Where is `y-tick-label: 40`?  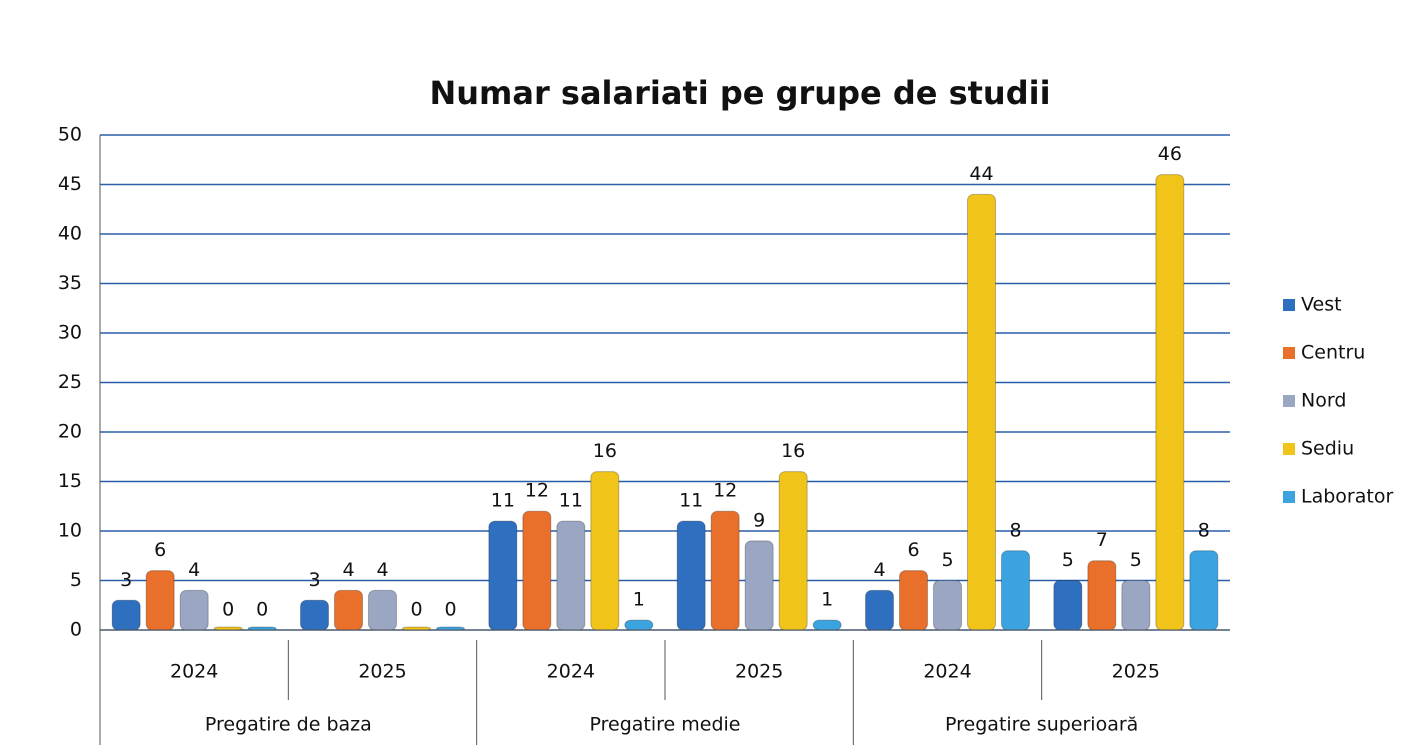 y-tick-label: 40 is located at coordinates (70, 234).